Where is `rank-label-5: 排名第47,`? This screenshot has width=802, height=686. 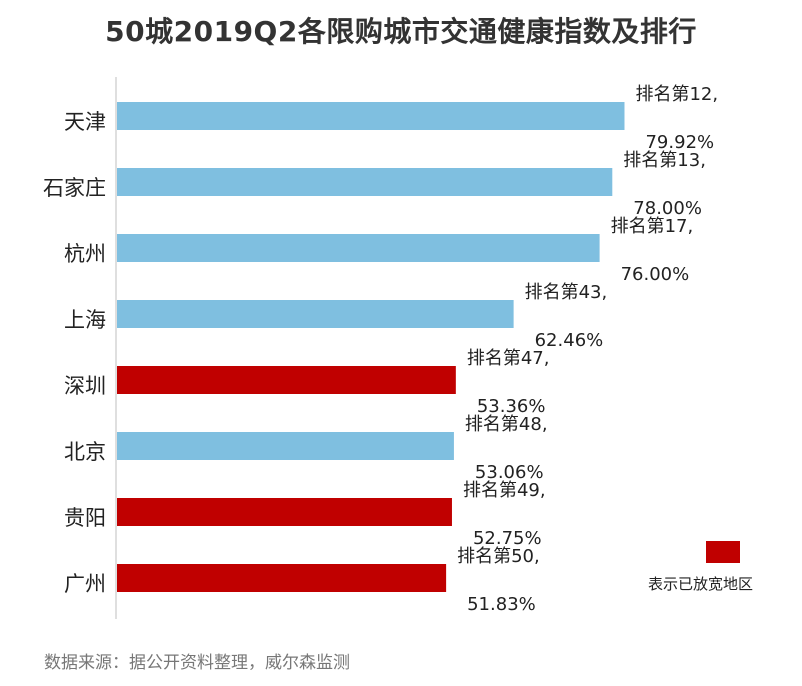
rank-label-5: 排名第47, is located at coordinates (508, 358).